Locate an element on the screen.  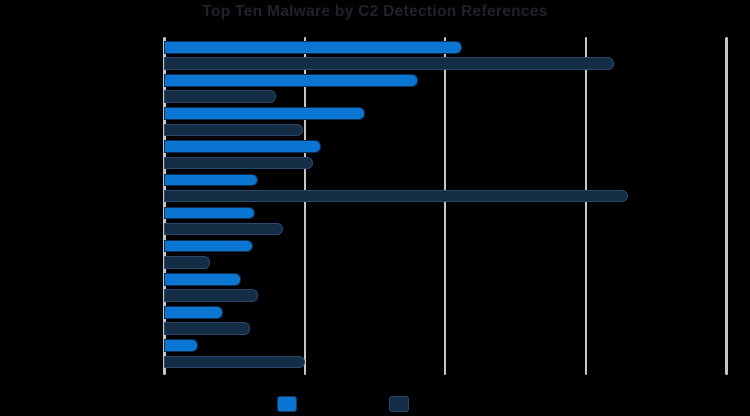
y-axis-line is located at coordinates (164, 206).